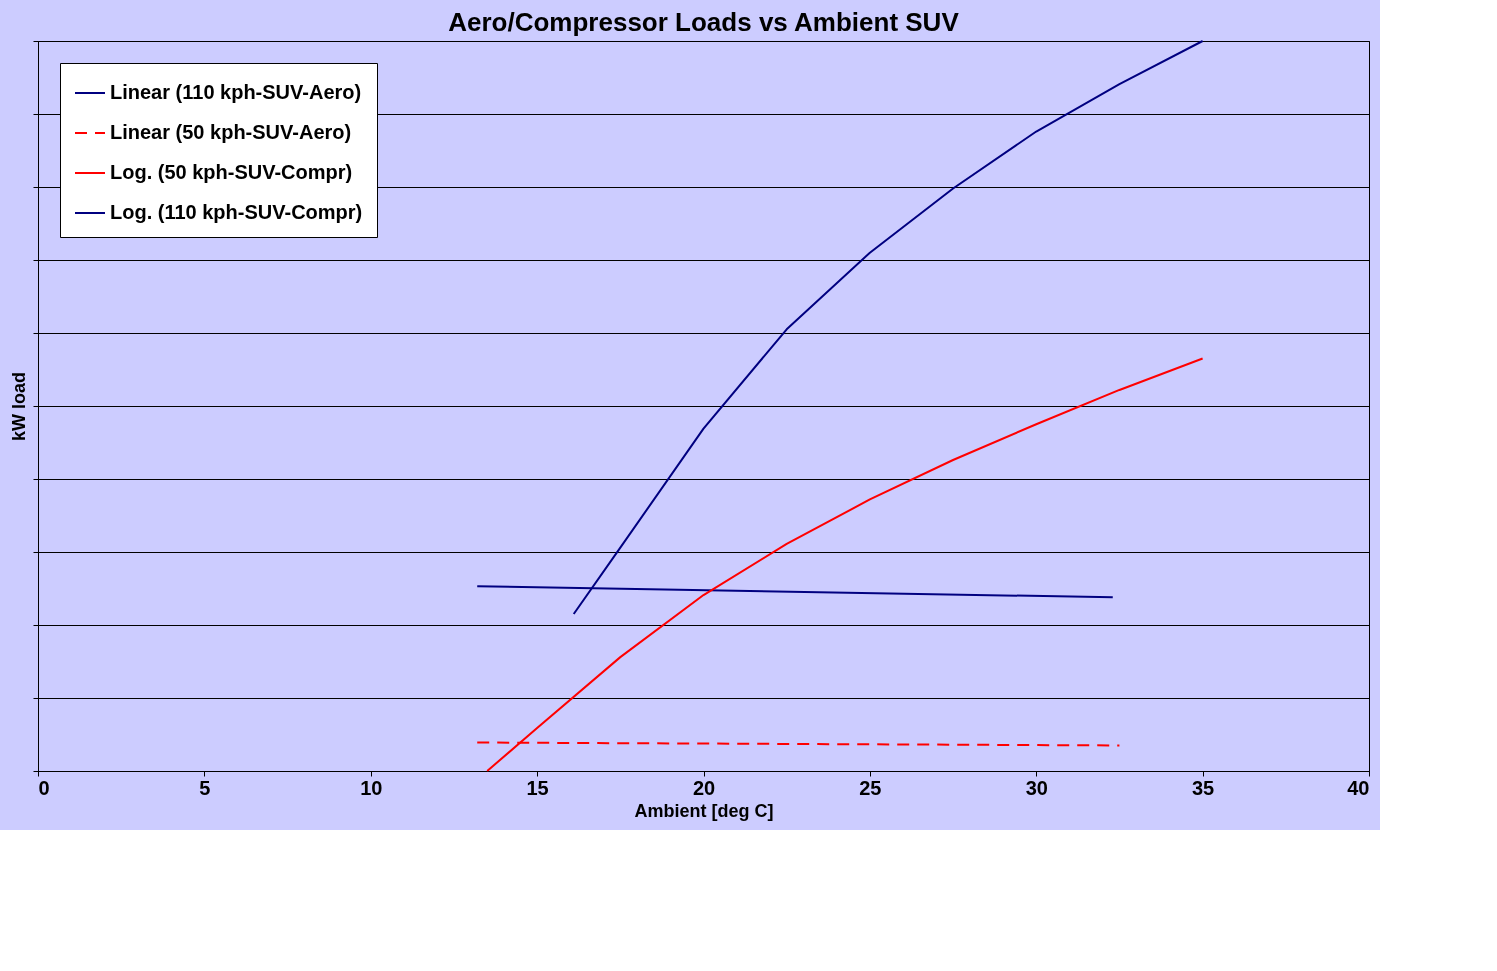  Describe the element at coordinates (44, 787) in the screenshot. I see `x-tick-label: 0` at that location.